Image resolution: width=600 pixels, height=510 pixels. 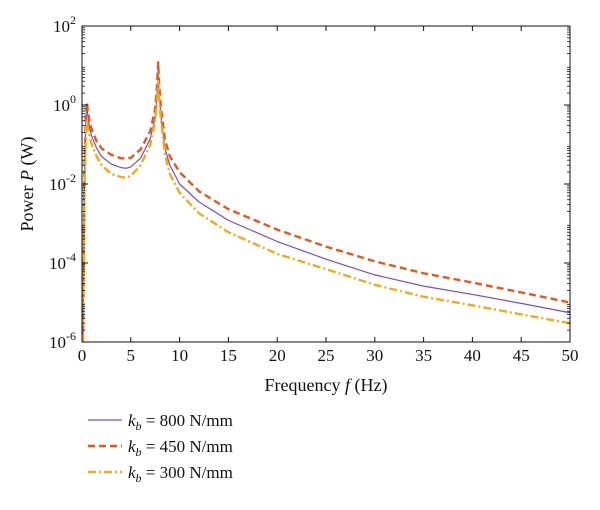 I want to click on x-tick-label: 20, so click(x=277, y=355).